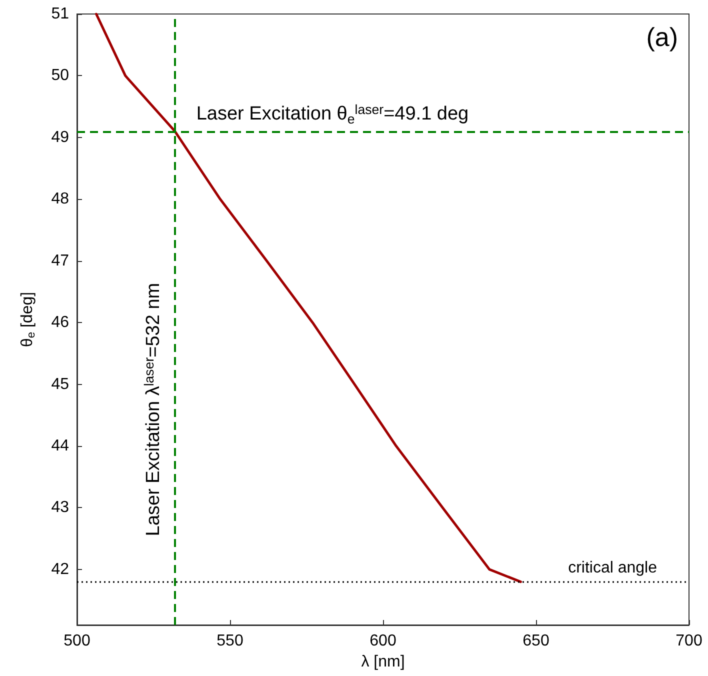 This screenshot has height=676, width=708. I want to click on y-tick-label: 47, so click(60, 261).